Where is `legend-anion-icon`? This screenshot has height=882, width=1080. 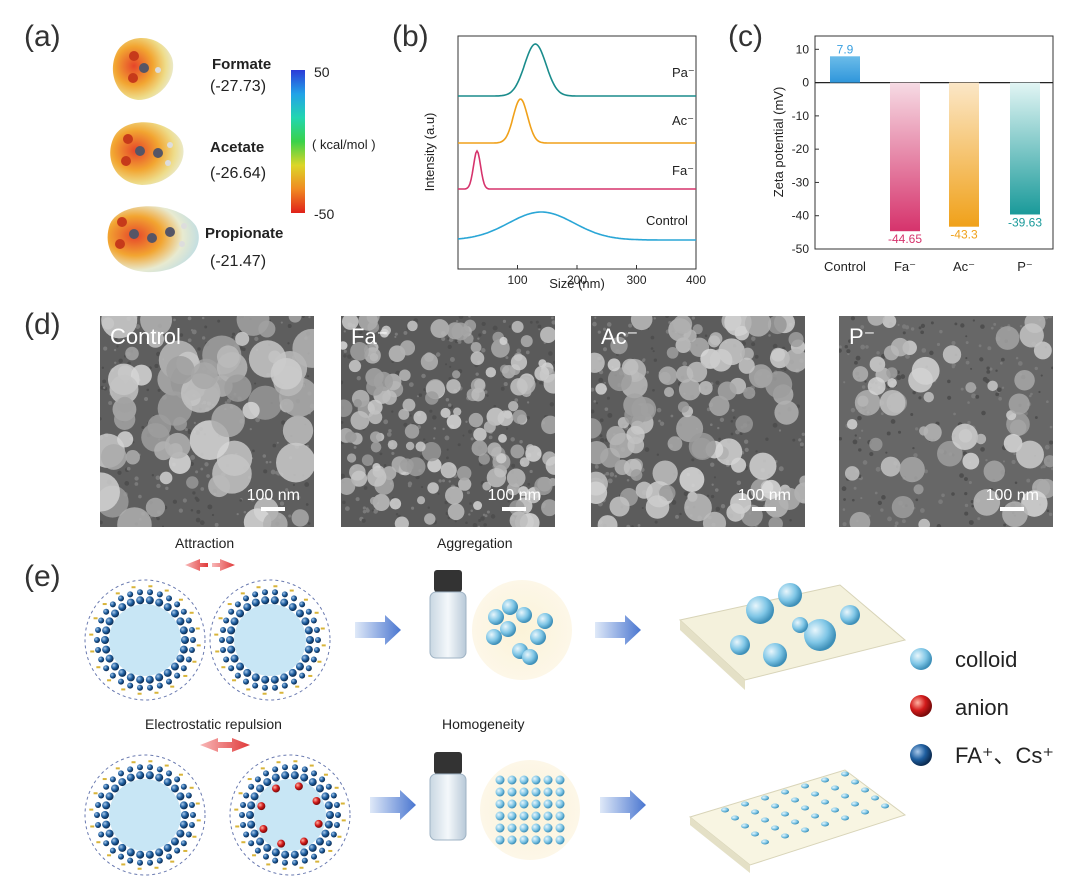 legend-anion-icon is located at coordinates (921, 706).